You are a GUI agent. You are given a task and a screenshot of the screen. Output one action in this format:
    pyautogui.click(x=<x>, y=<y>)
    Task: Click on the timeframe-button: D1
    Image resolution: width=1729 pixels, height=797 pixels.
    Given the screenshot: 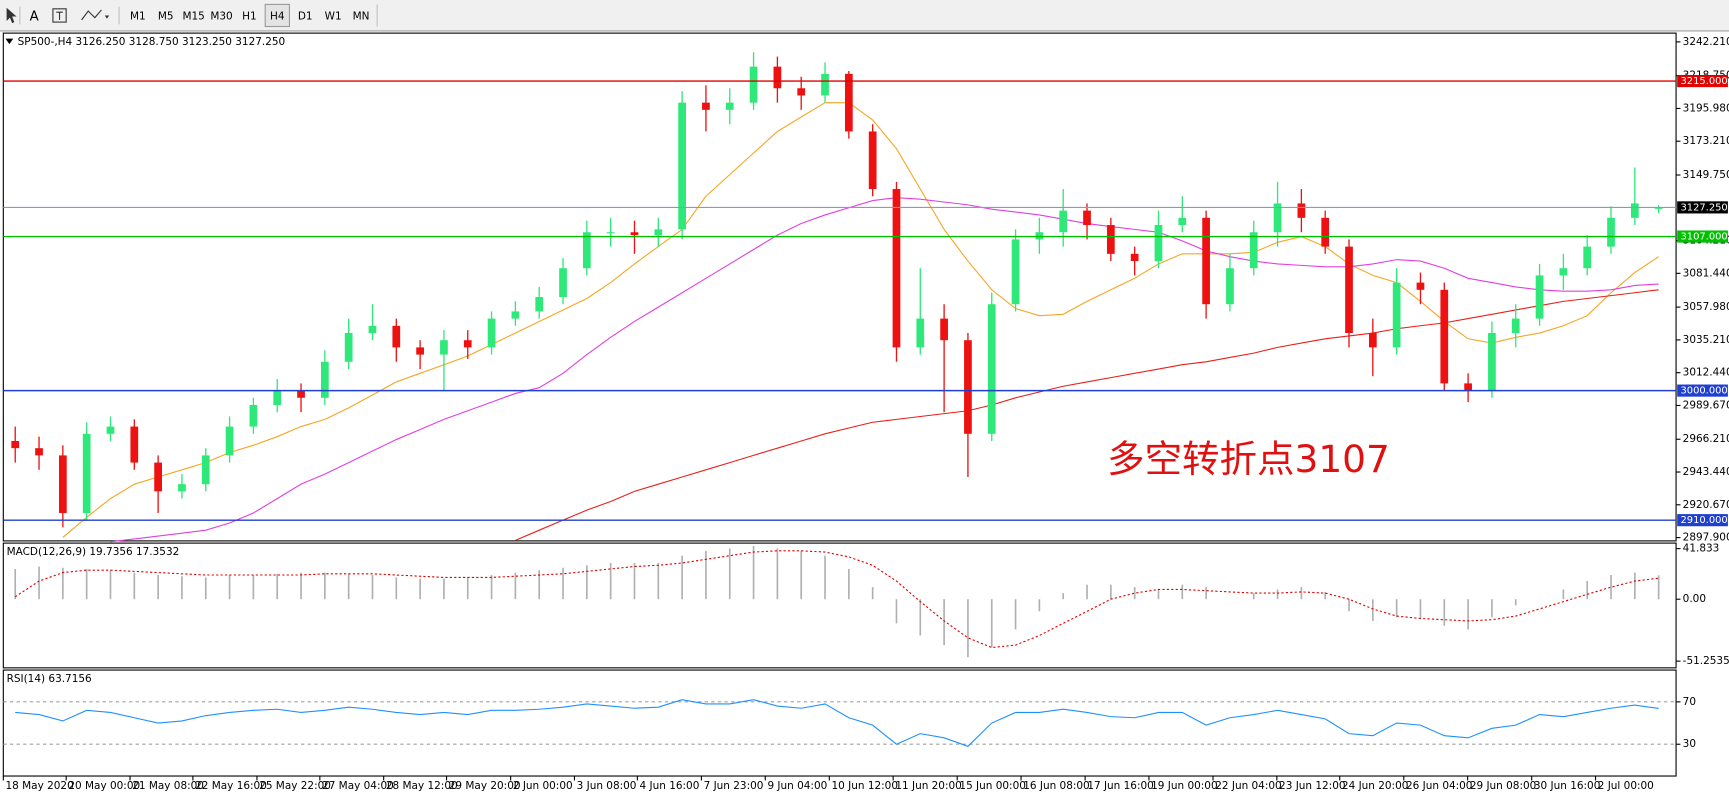 What is the action you would take?
    pyautogui.click(x=305, y=17)
    